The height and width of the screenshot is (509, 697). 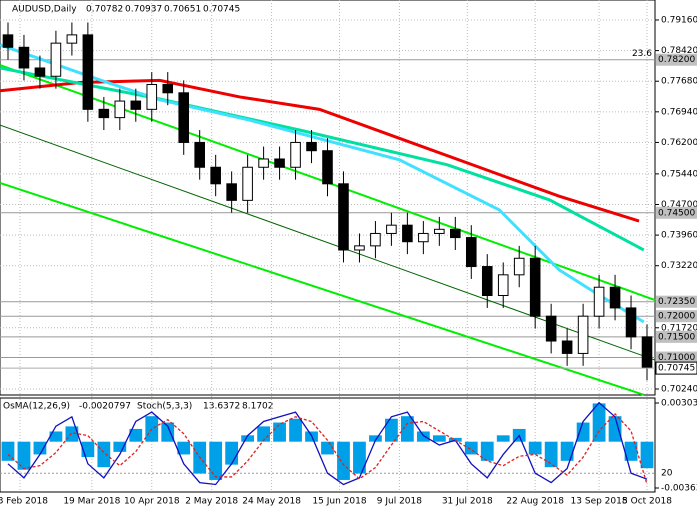 I want to click on chart-title: AUDUSD,Daily, so click(x=44, y=10).